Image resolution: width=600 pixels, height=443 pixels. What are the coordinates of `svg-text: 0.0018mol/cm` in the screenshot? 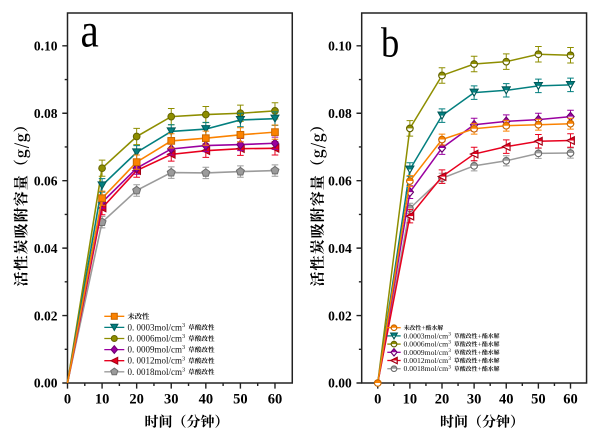 It's located at (426, 368).